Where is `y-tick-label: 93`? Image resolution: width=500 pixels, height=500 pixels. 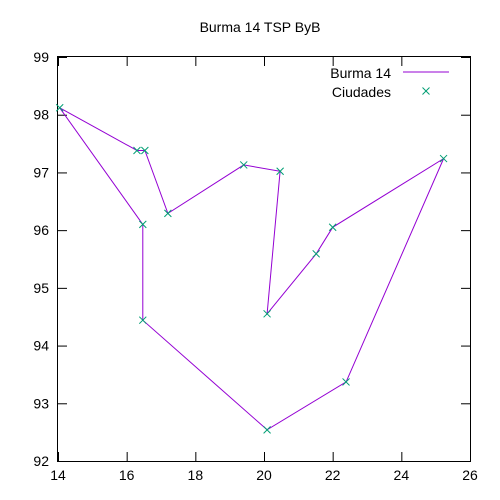 y-tick-label: 93 is located at coordinates (41, 403).